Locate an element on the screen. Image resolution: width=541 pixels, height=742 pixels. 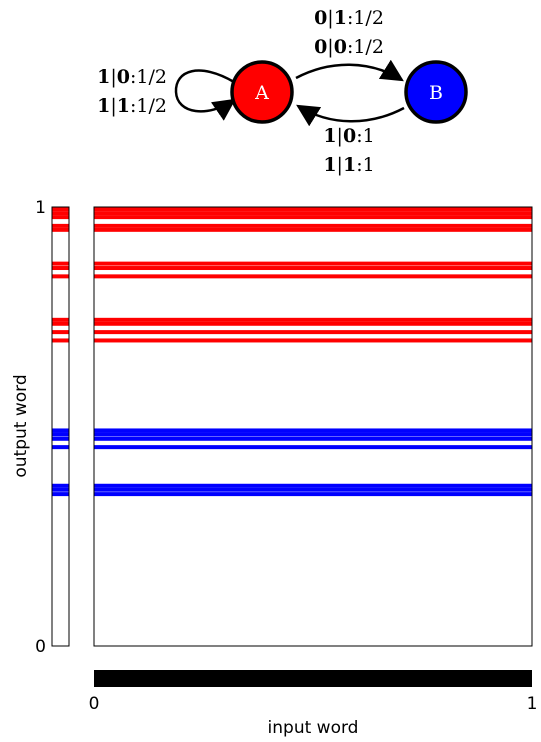
edge-b-to-a is located at coordinates (350, 115).